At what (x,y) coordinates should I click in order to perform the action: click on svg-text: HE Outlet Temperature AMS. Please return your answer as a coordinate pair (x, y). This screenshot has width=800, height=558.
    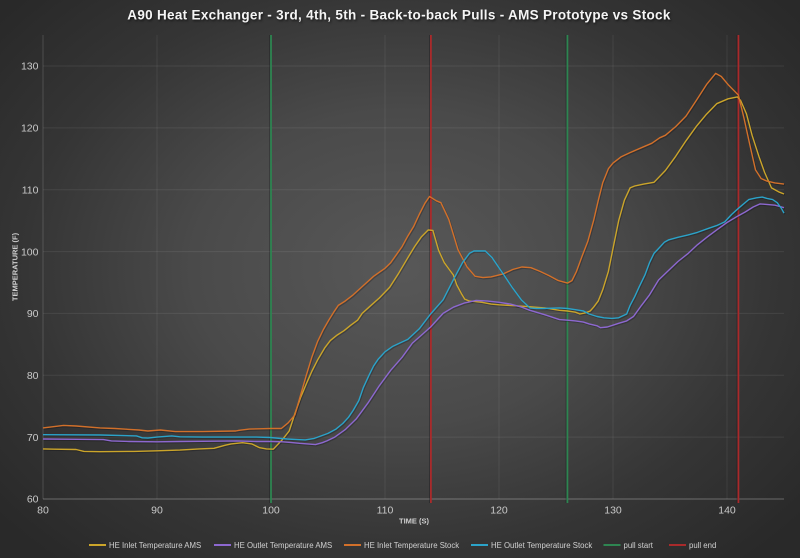
    Looking at the image, I should click on (283, 545).